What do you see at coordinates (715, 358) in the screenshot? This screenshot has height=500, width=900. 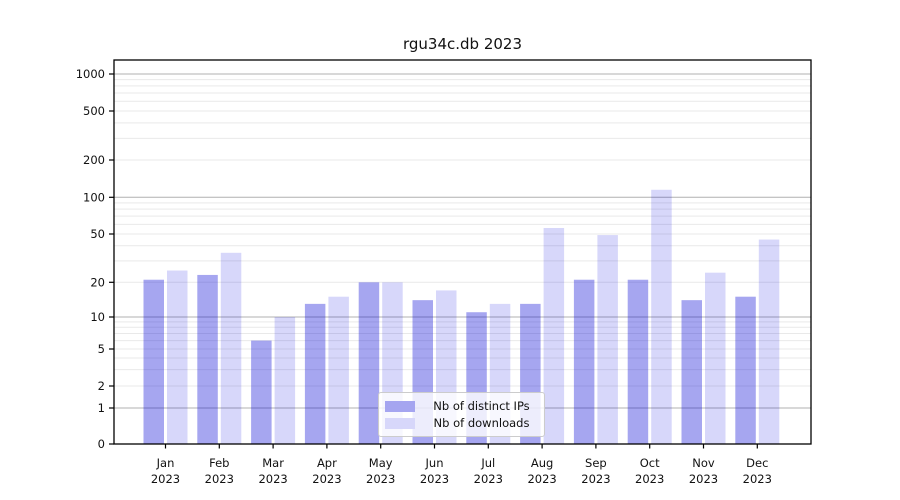 I see `bar-downloads-nov` at bounding box center [715, 358].